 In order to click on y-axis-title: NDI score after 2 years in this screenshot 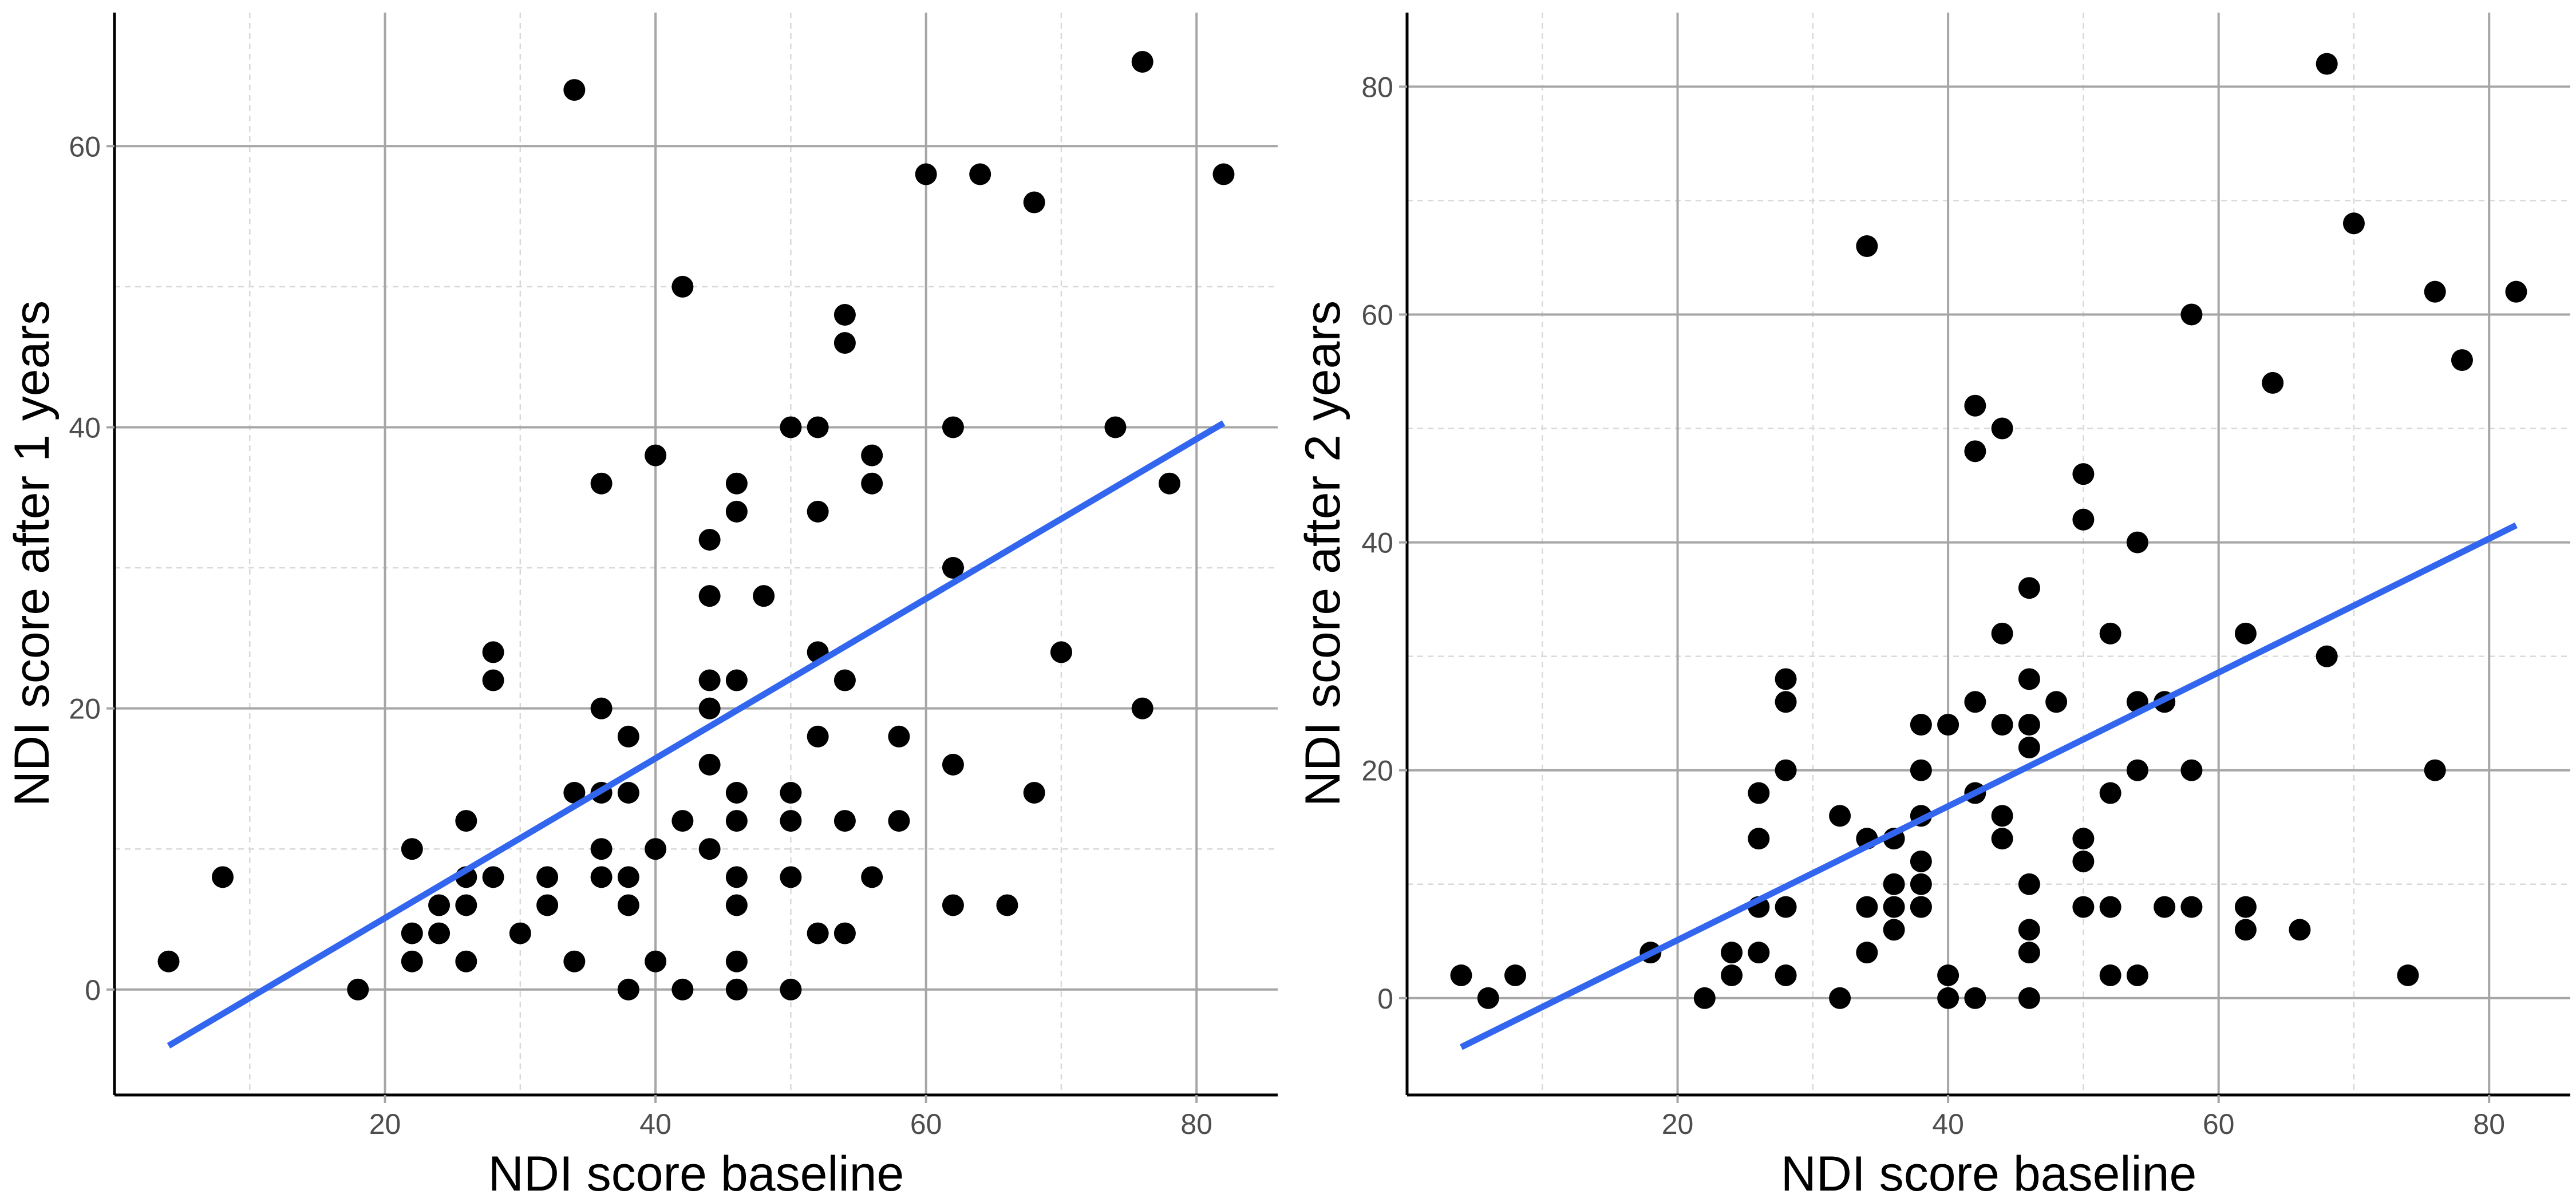, I will do `click(1322, 553)`.